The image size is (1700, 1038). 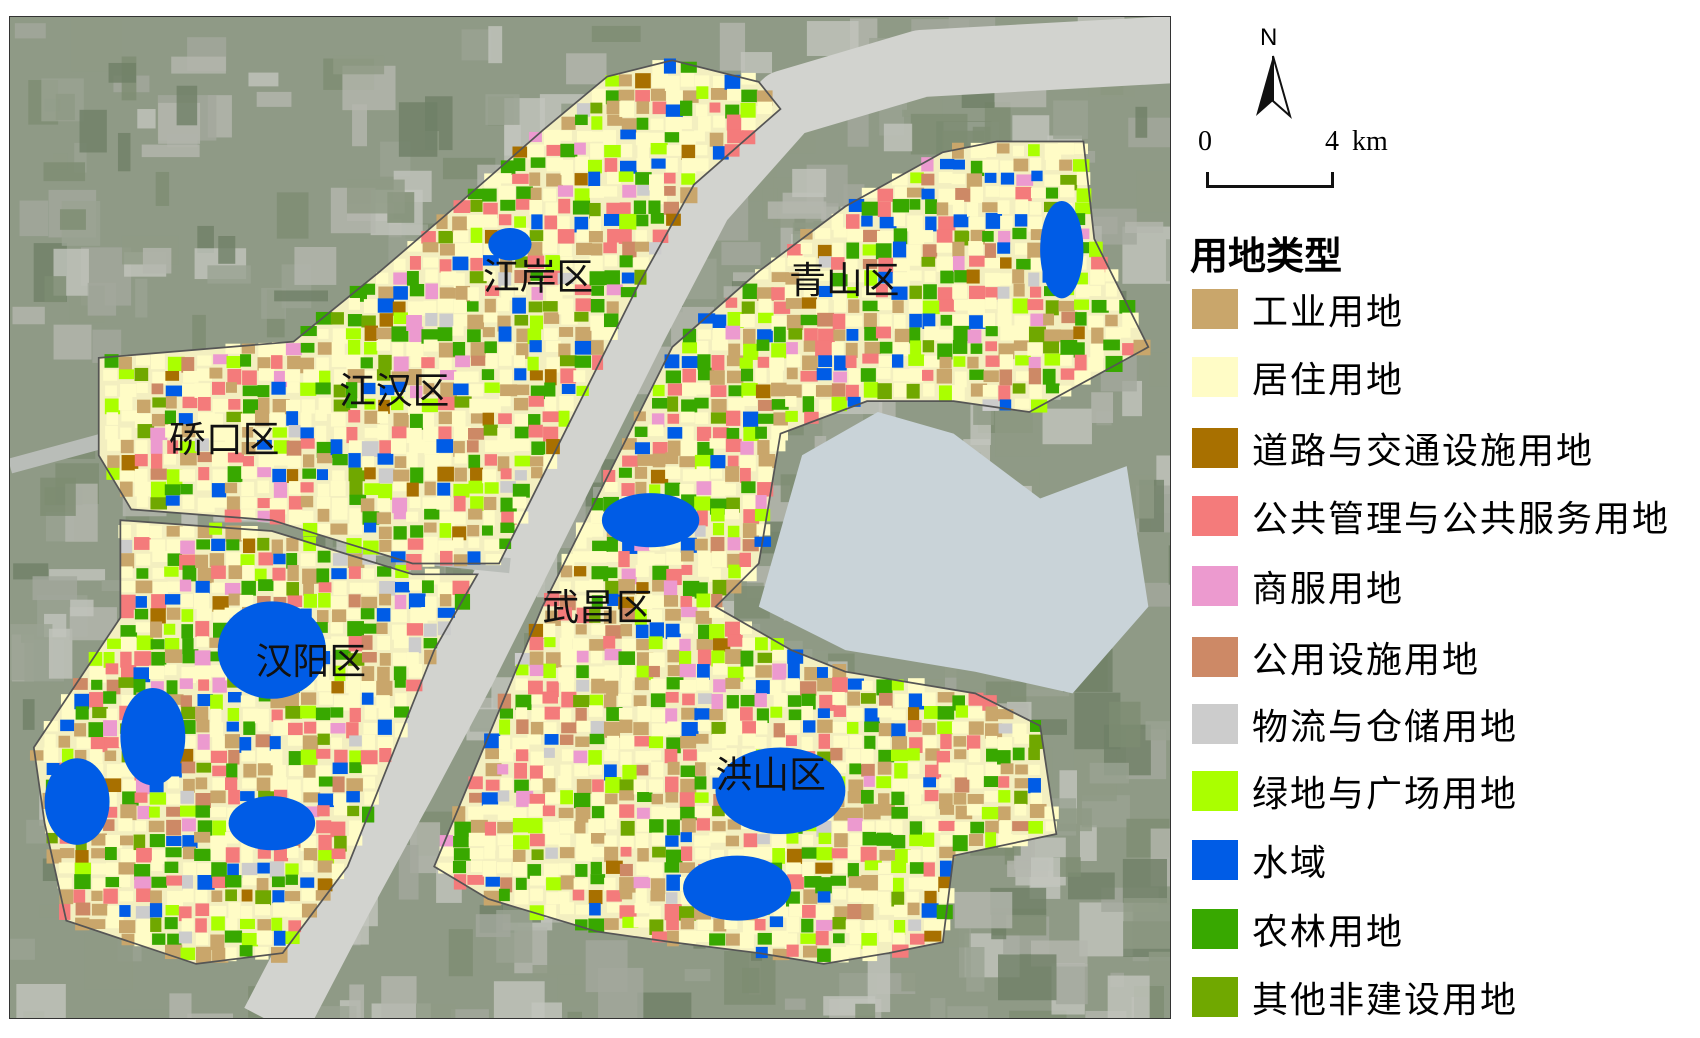 I want to click on legend-label: 工业用地, so click(x=1328, y=312).